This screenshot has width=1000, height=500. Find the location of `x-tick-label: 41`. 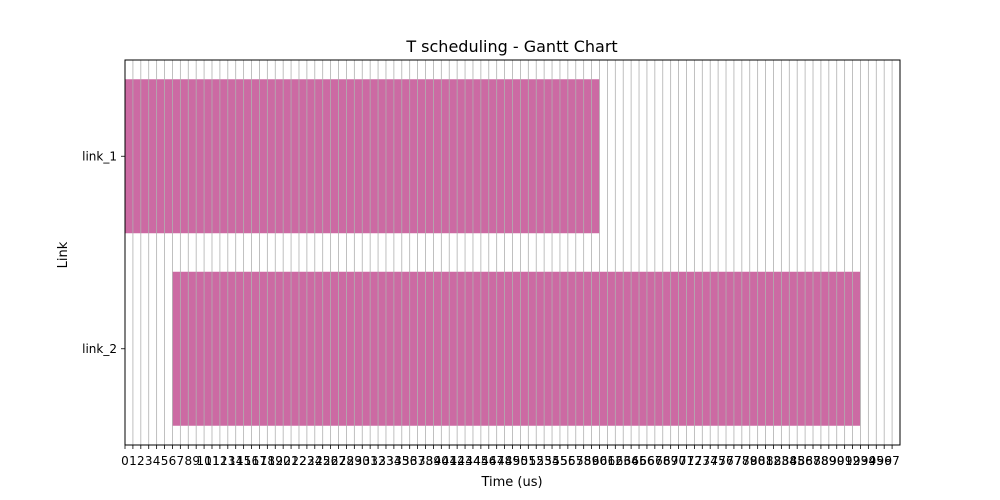

x-tick-label: 41 is located at coordinates (449, 461).